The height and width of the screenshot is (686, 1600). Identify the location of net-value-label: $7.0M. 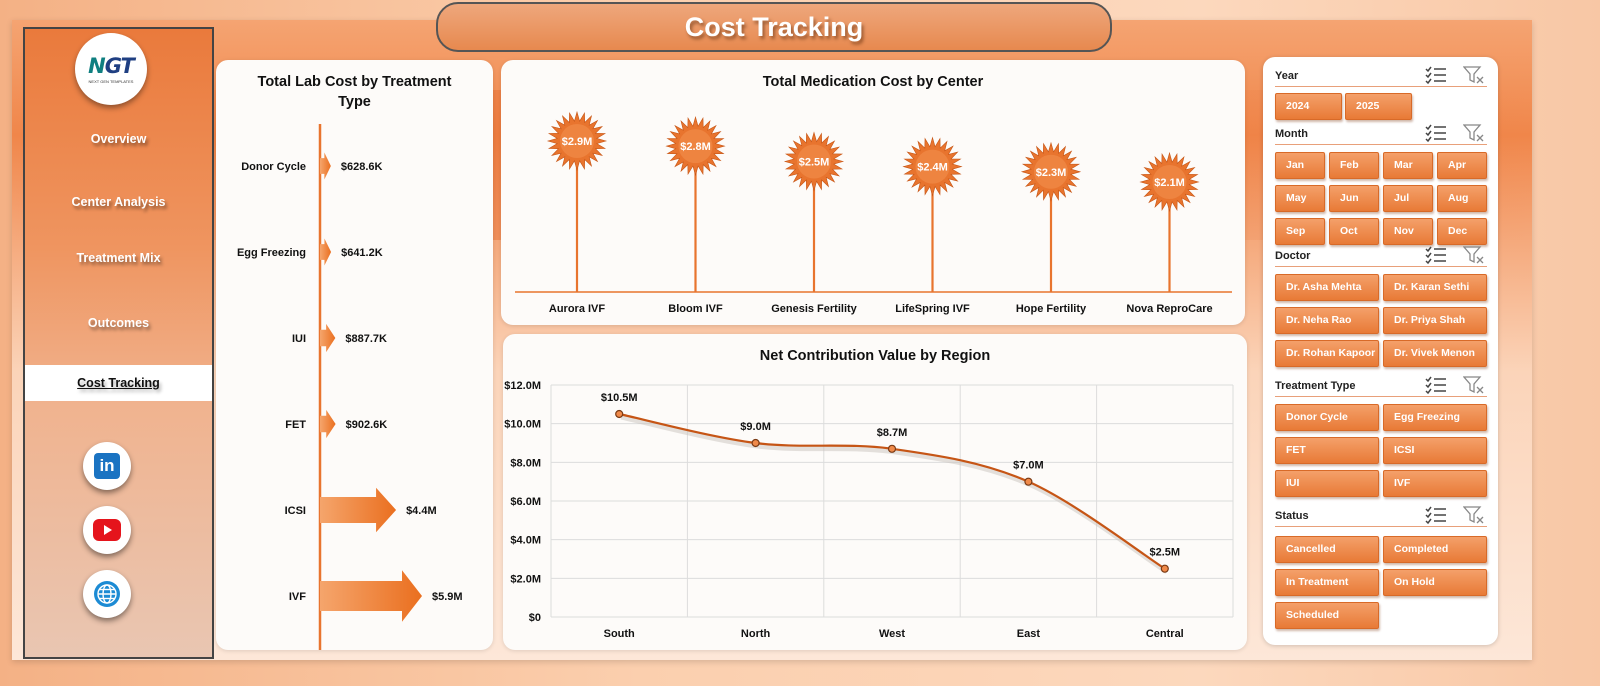
(1028, 466).